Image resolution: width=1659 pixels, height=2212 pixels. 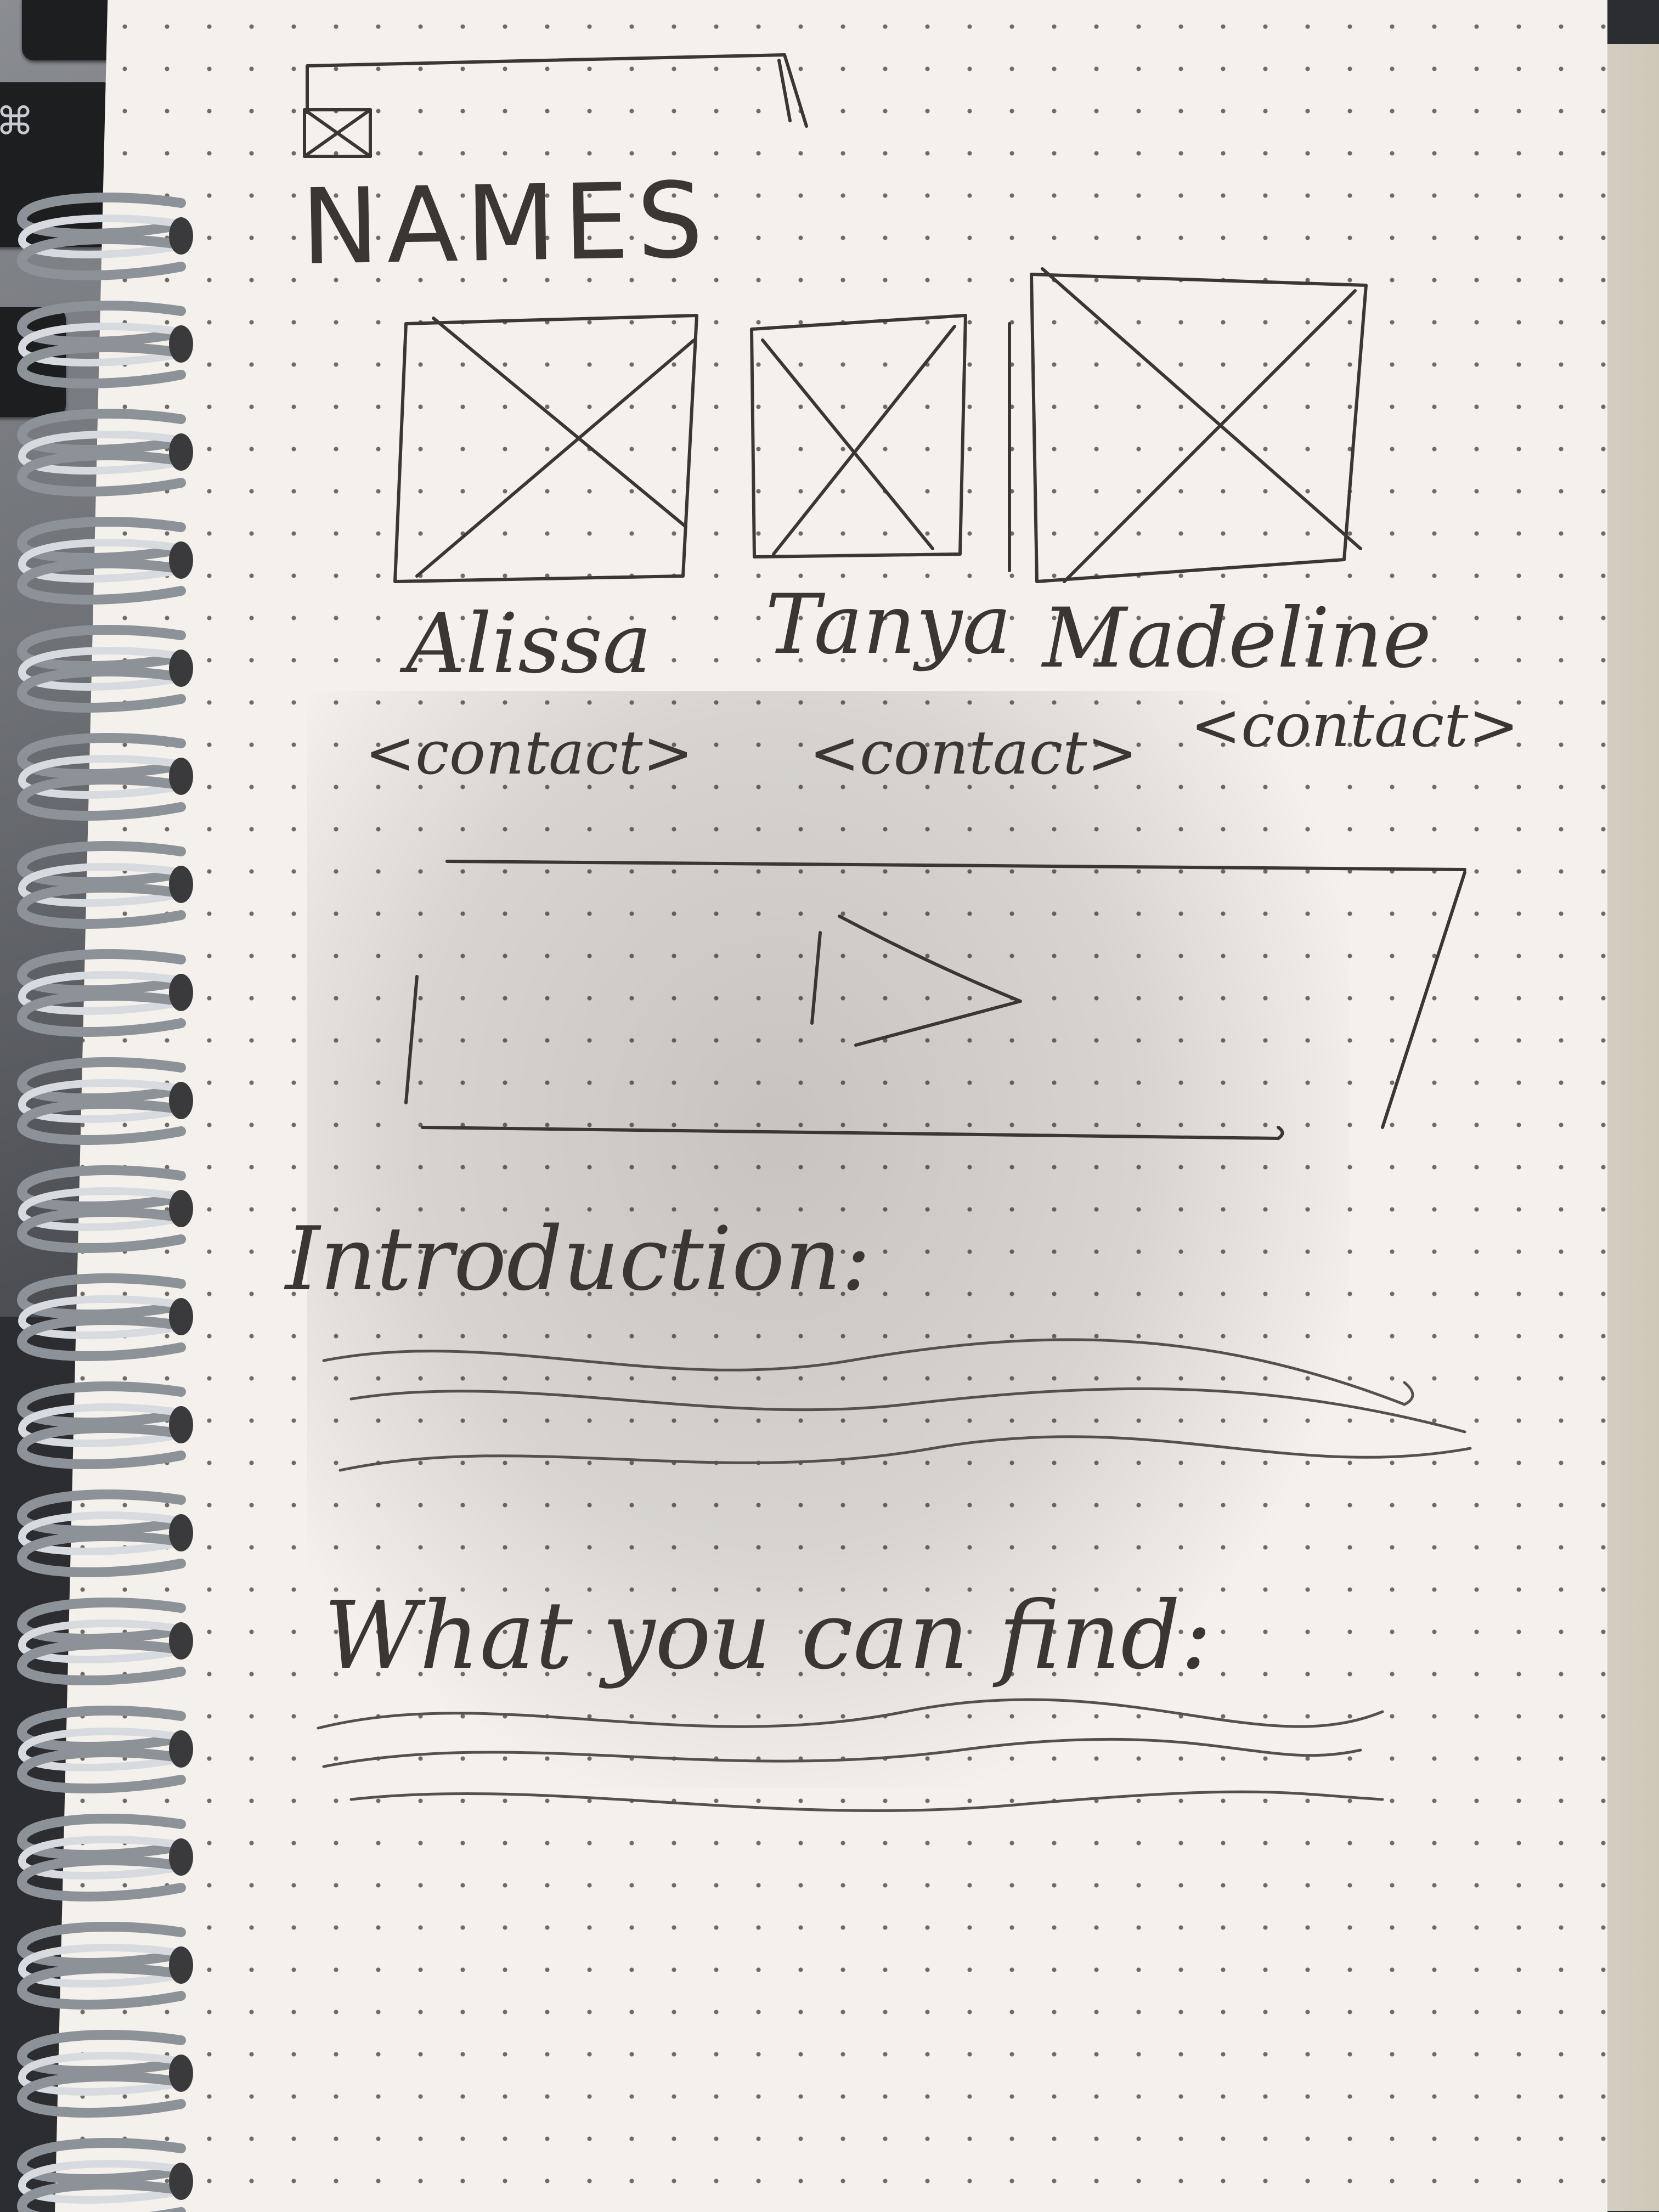 What do you see at coordinates (17, 122) in the screenshot?
I see `command-key-icon: ⌘` at bounding box center [17, 122].